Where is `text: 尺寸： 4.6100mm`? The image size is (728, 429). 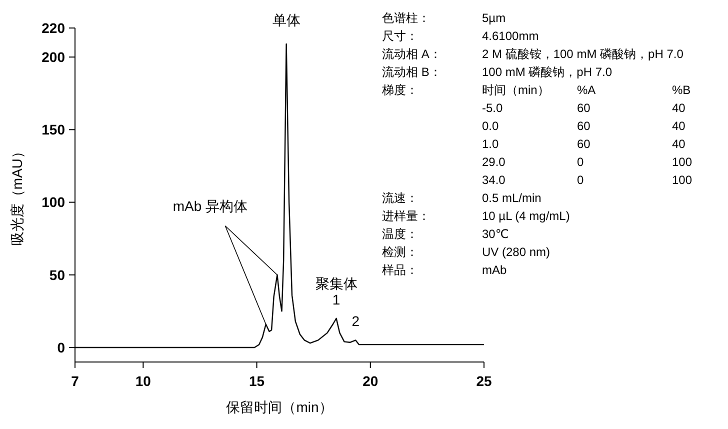
text: 尺寸： 4.6100mm is located at coordinates (460, 36).